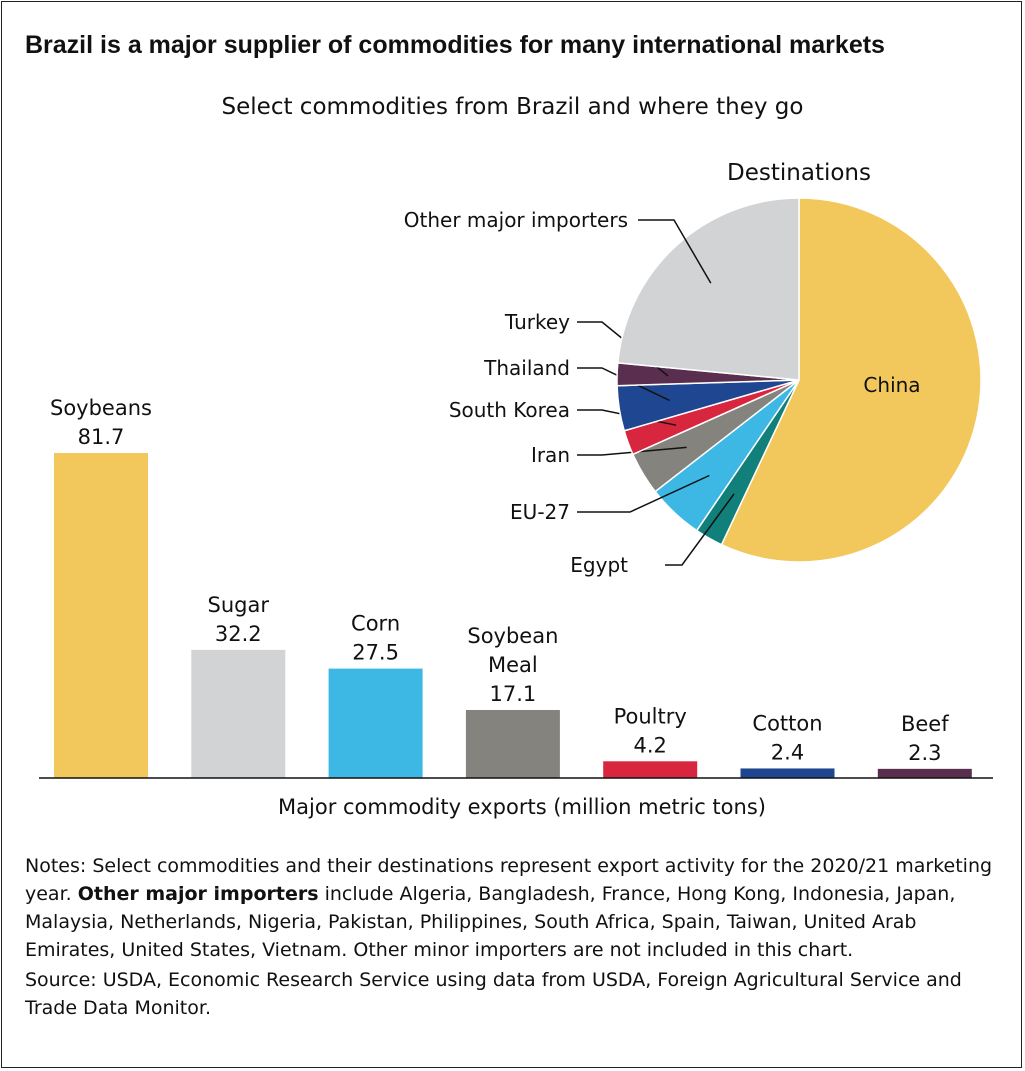 The width and height of the screenshot is (1025, 1071). Describe the element at coordinates (708, 289) in the screenshot. I see `pie-slice-other-major-importers` at that location.